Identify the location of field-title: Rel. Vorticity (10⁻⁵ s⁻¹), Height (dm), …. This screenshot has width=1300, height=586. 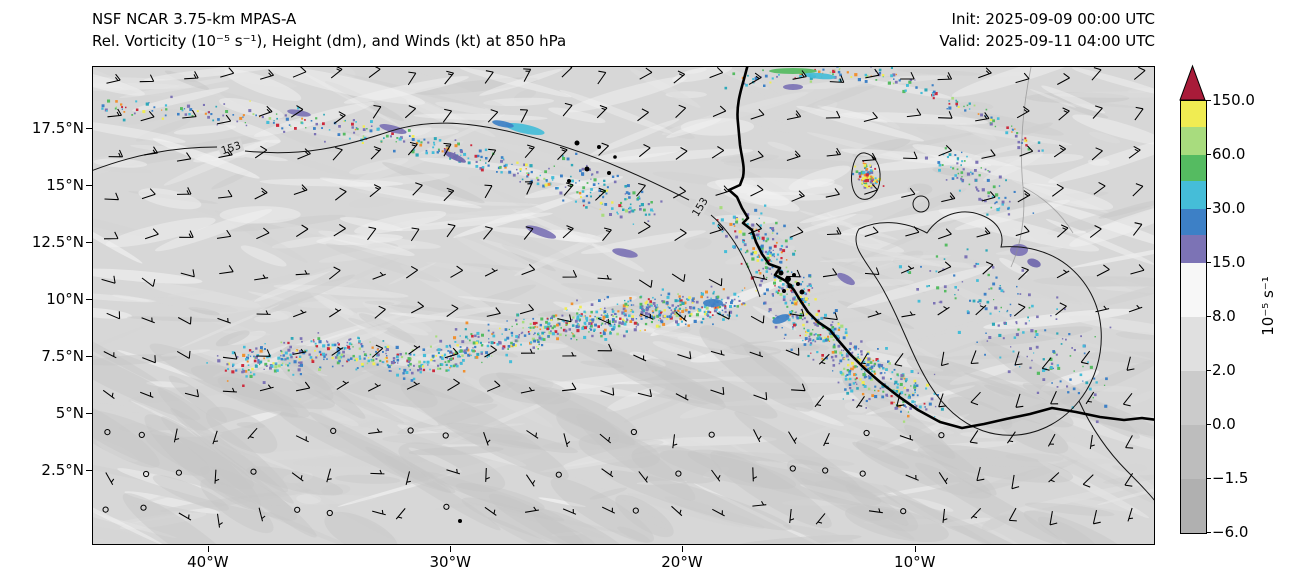
(329, 41).